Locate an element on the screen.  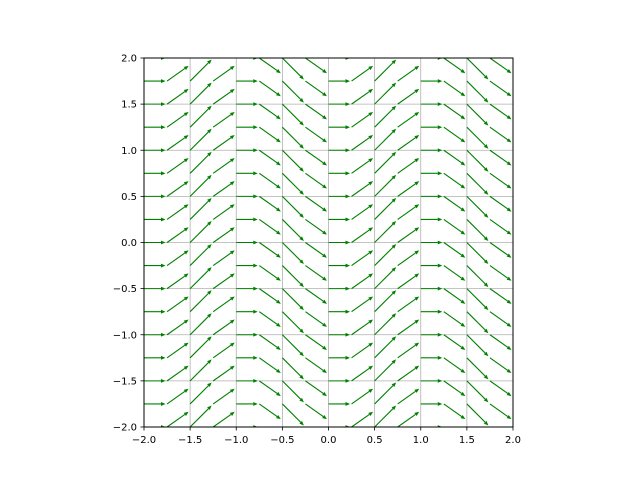
x-tick-label: 1.5 is located at coordinates (467, 440).